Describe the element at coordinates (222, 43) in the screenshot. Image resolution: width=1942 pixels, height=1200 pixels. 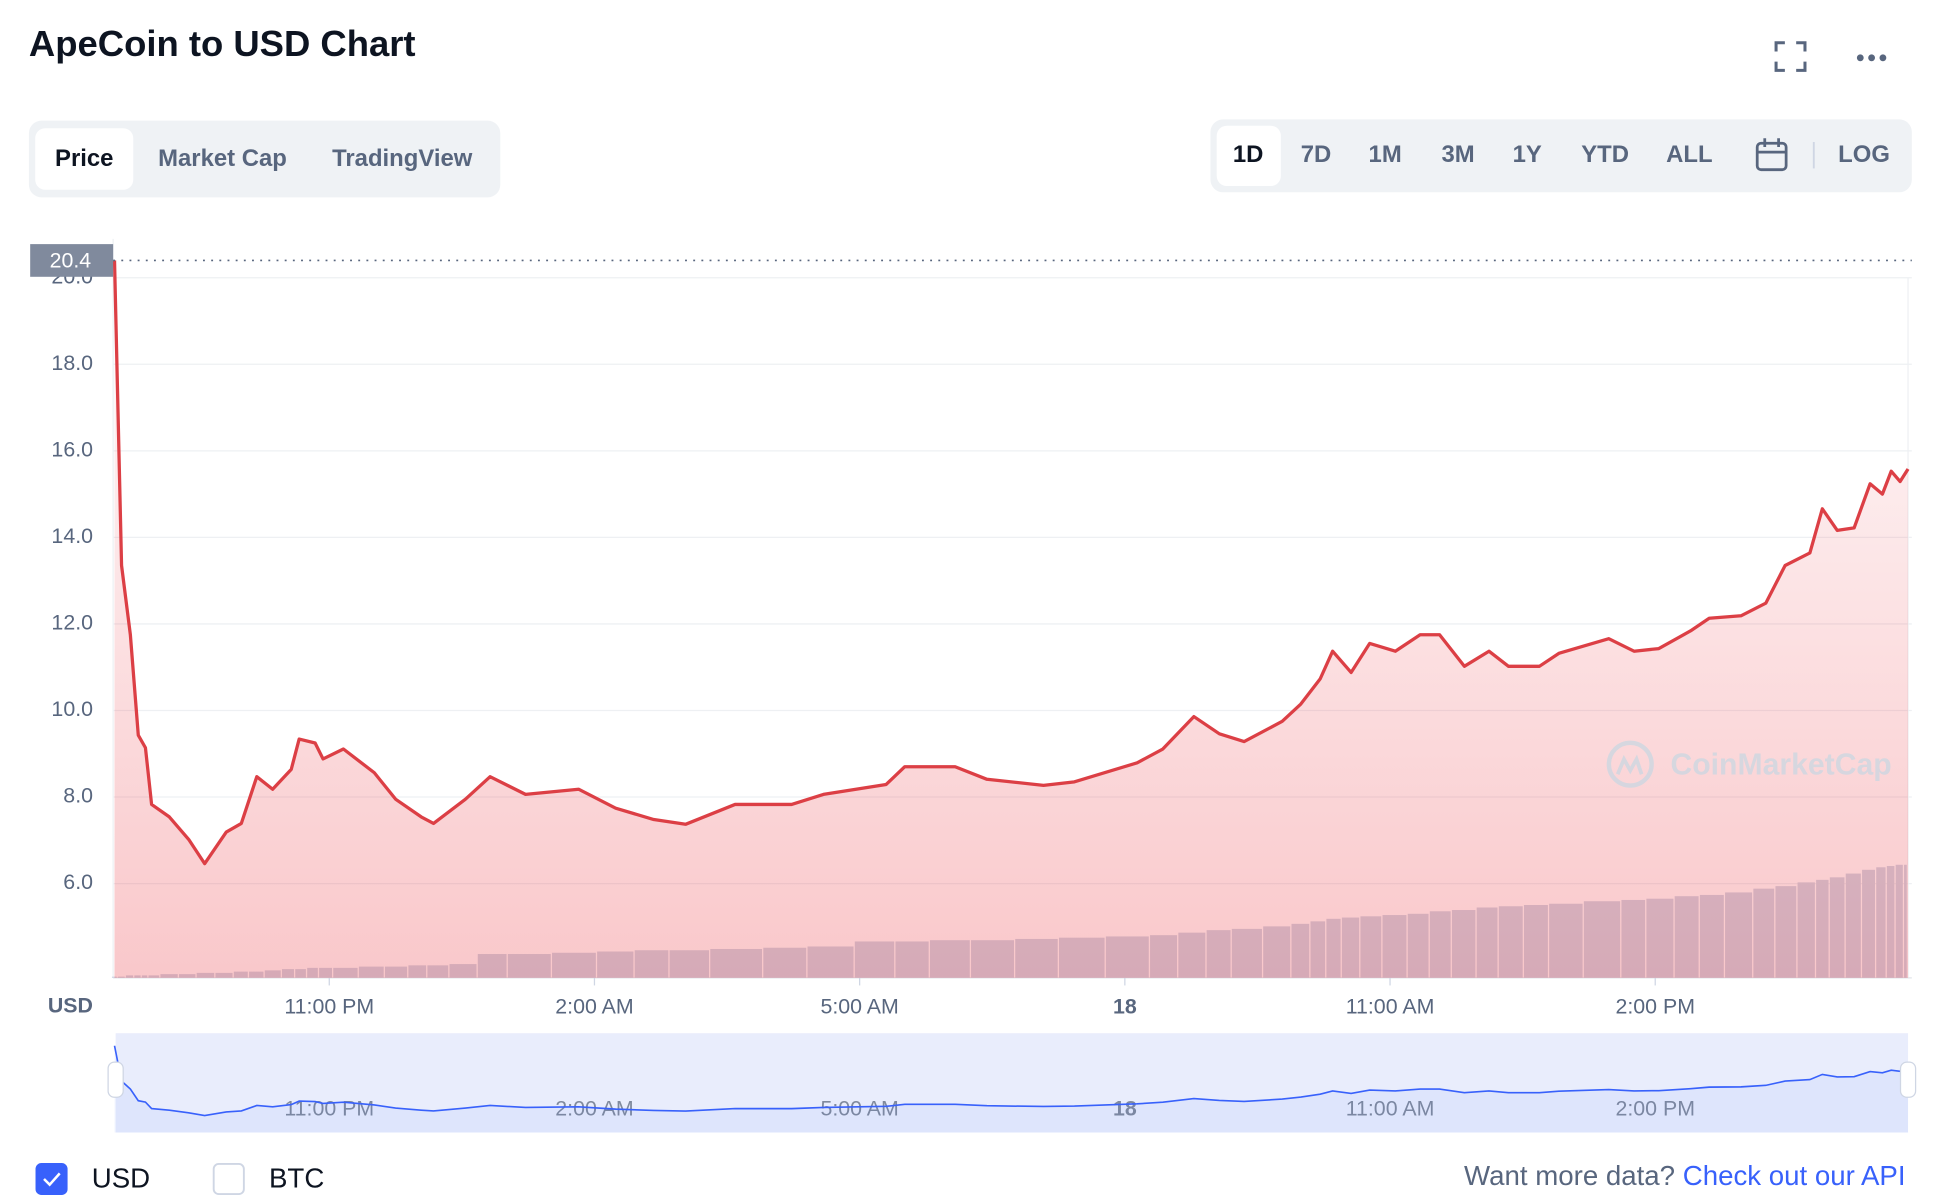
I see `chart-title: ApeCoin to USD Chart` at that location.